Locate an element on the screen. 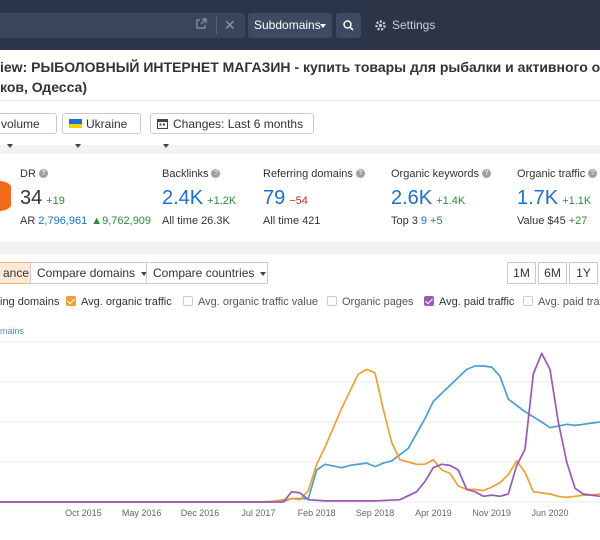  ar-value: 2,796,961 is located at coordinates (63, 221).